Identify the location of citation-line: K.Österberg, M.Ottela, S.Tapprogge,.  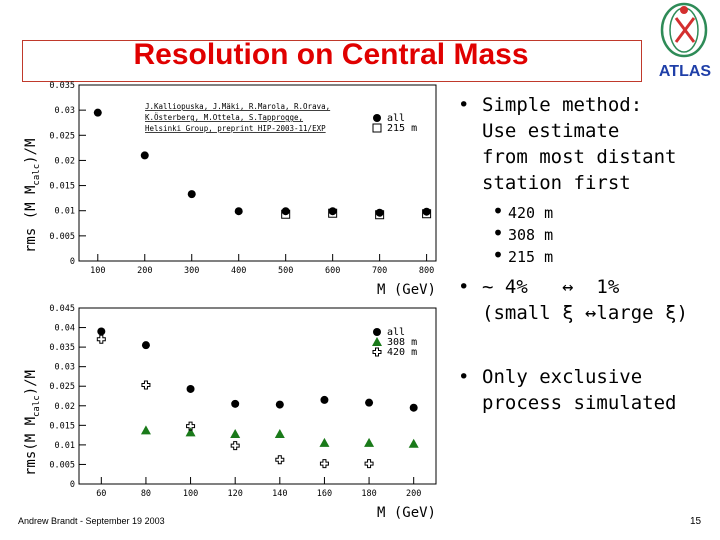
(224, 117).